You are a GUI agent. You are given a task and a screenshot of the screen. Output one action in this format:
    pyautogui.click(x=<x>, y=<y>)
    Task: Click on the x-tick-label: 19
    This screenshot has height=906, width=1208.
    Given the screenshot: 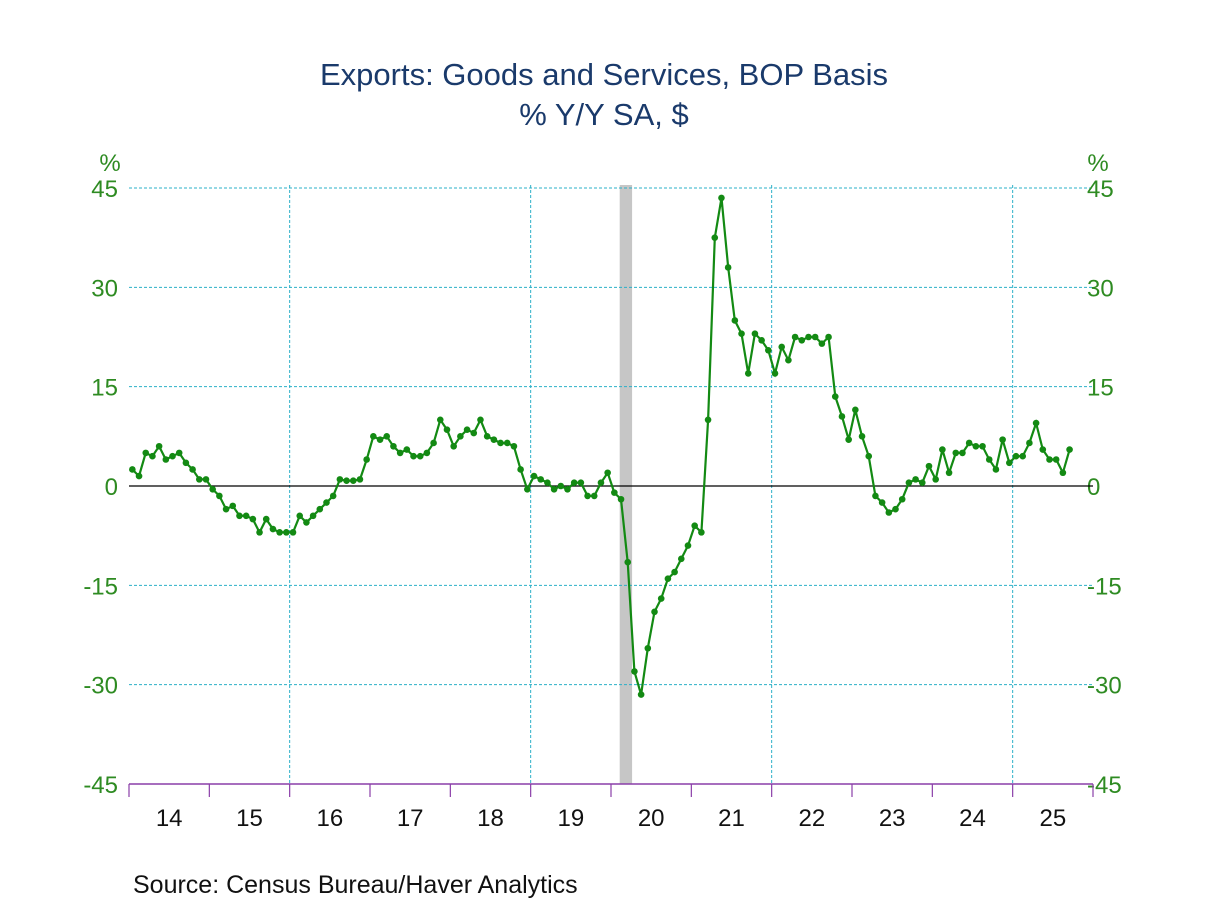 What is the action you would take?
    pyautogui.click(x=570, y=818)
    